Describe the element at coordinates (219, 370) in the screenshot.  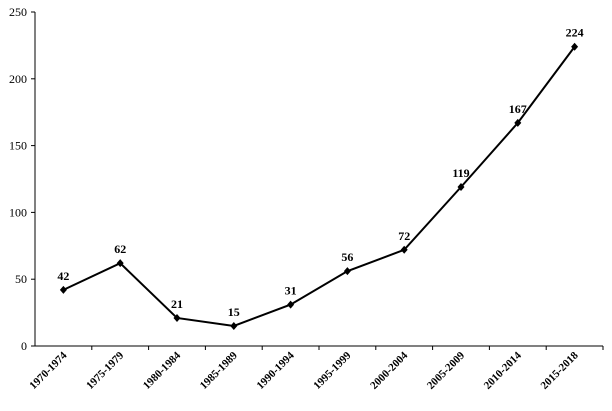
I see `x-tick-label: 1985-1989` at that location.